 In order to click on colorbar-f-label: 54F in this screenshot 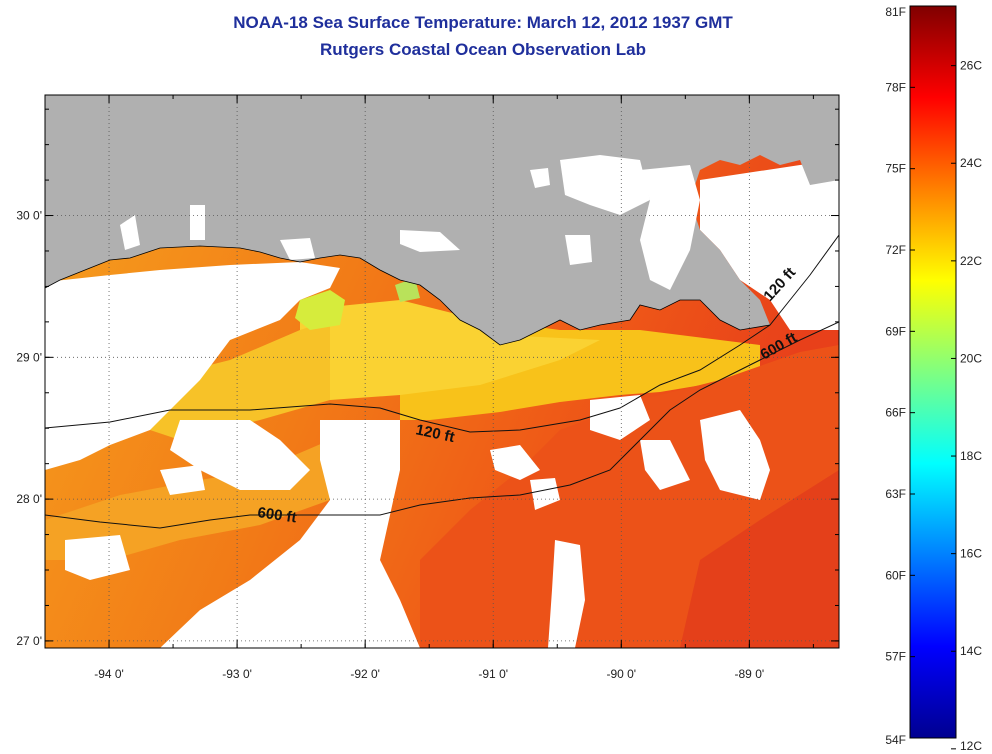, I will do `click(895, 740)`.